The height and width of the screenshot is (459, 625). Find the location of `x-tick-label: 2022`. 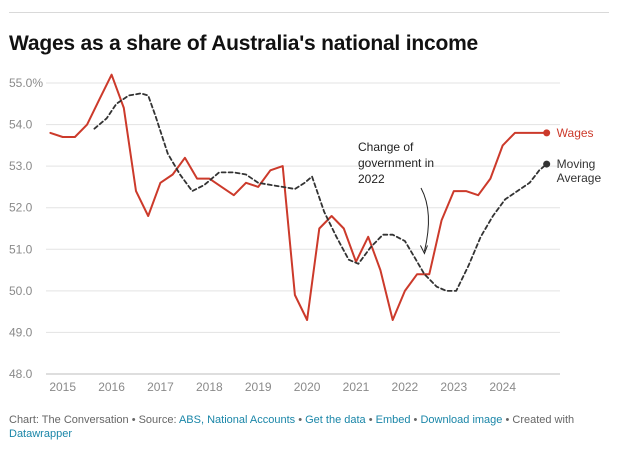

x-tick-label: 2022 is located at coordinates (405, 387).